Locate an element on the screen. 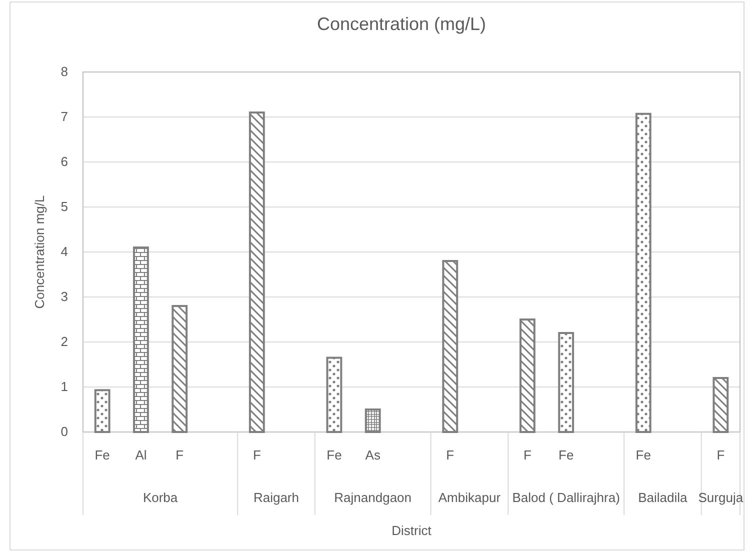 This screenshot has height=552, width=748. text: Ambikapur is located at coordinates (470, 497).